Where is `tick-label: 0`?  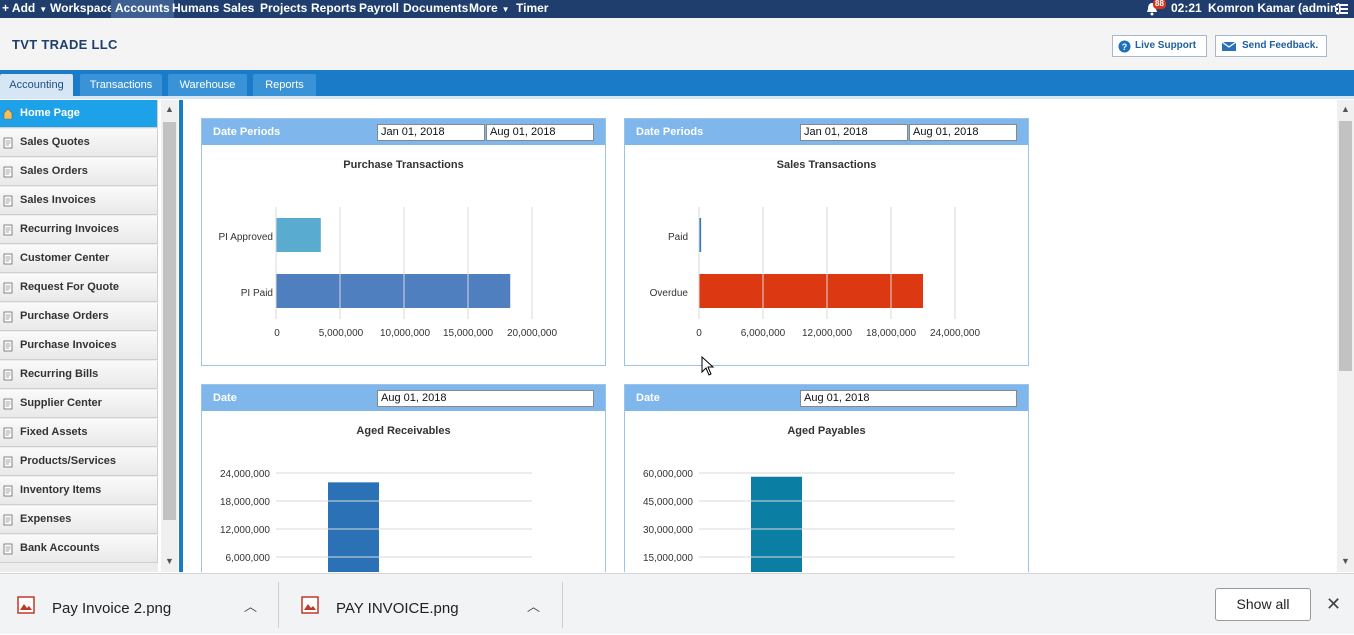
tick-label: 0 is located at coordinates (277, 333).